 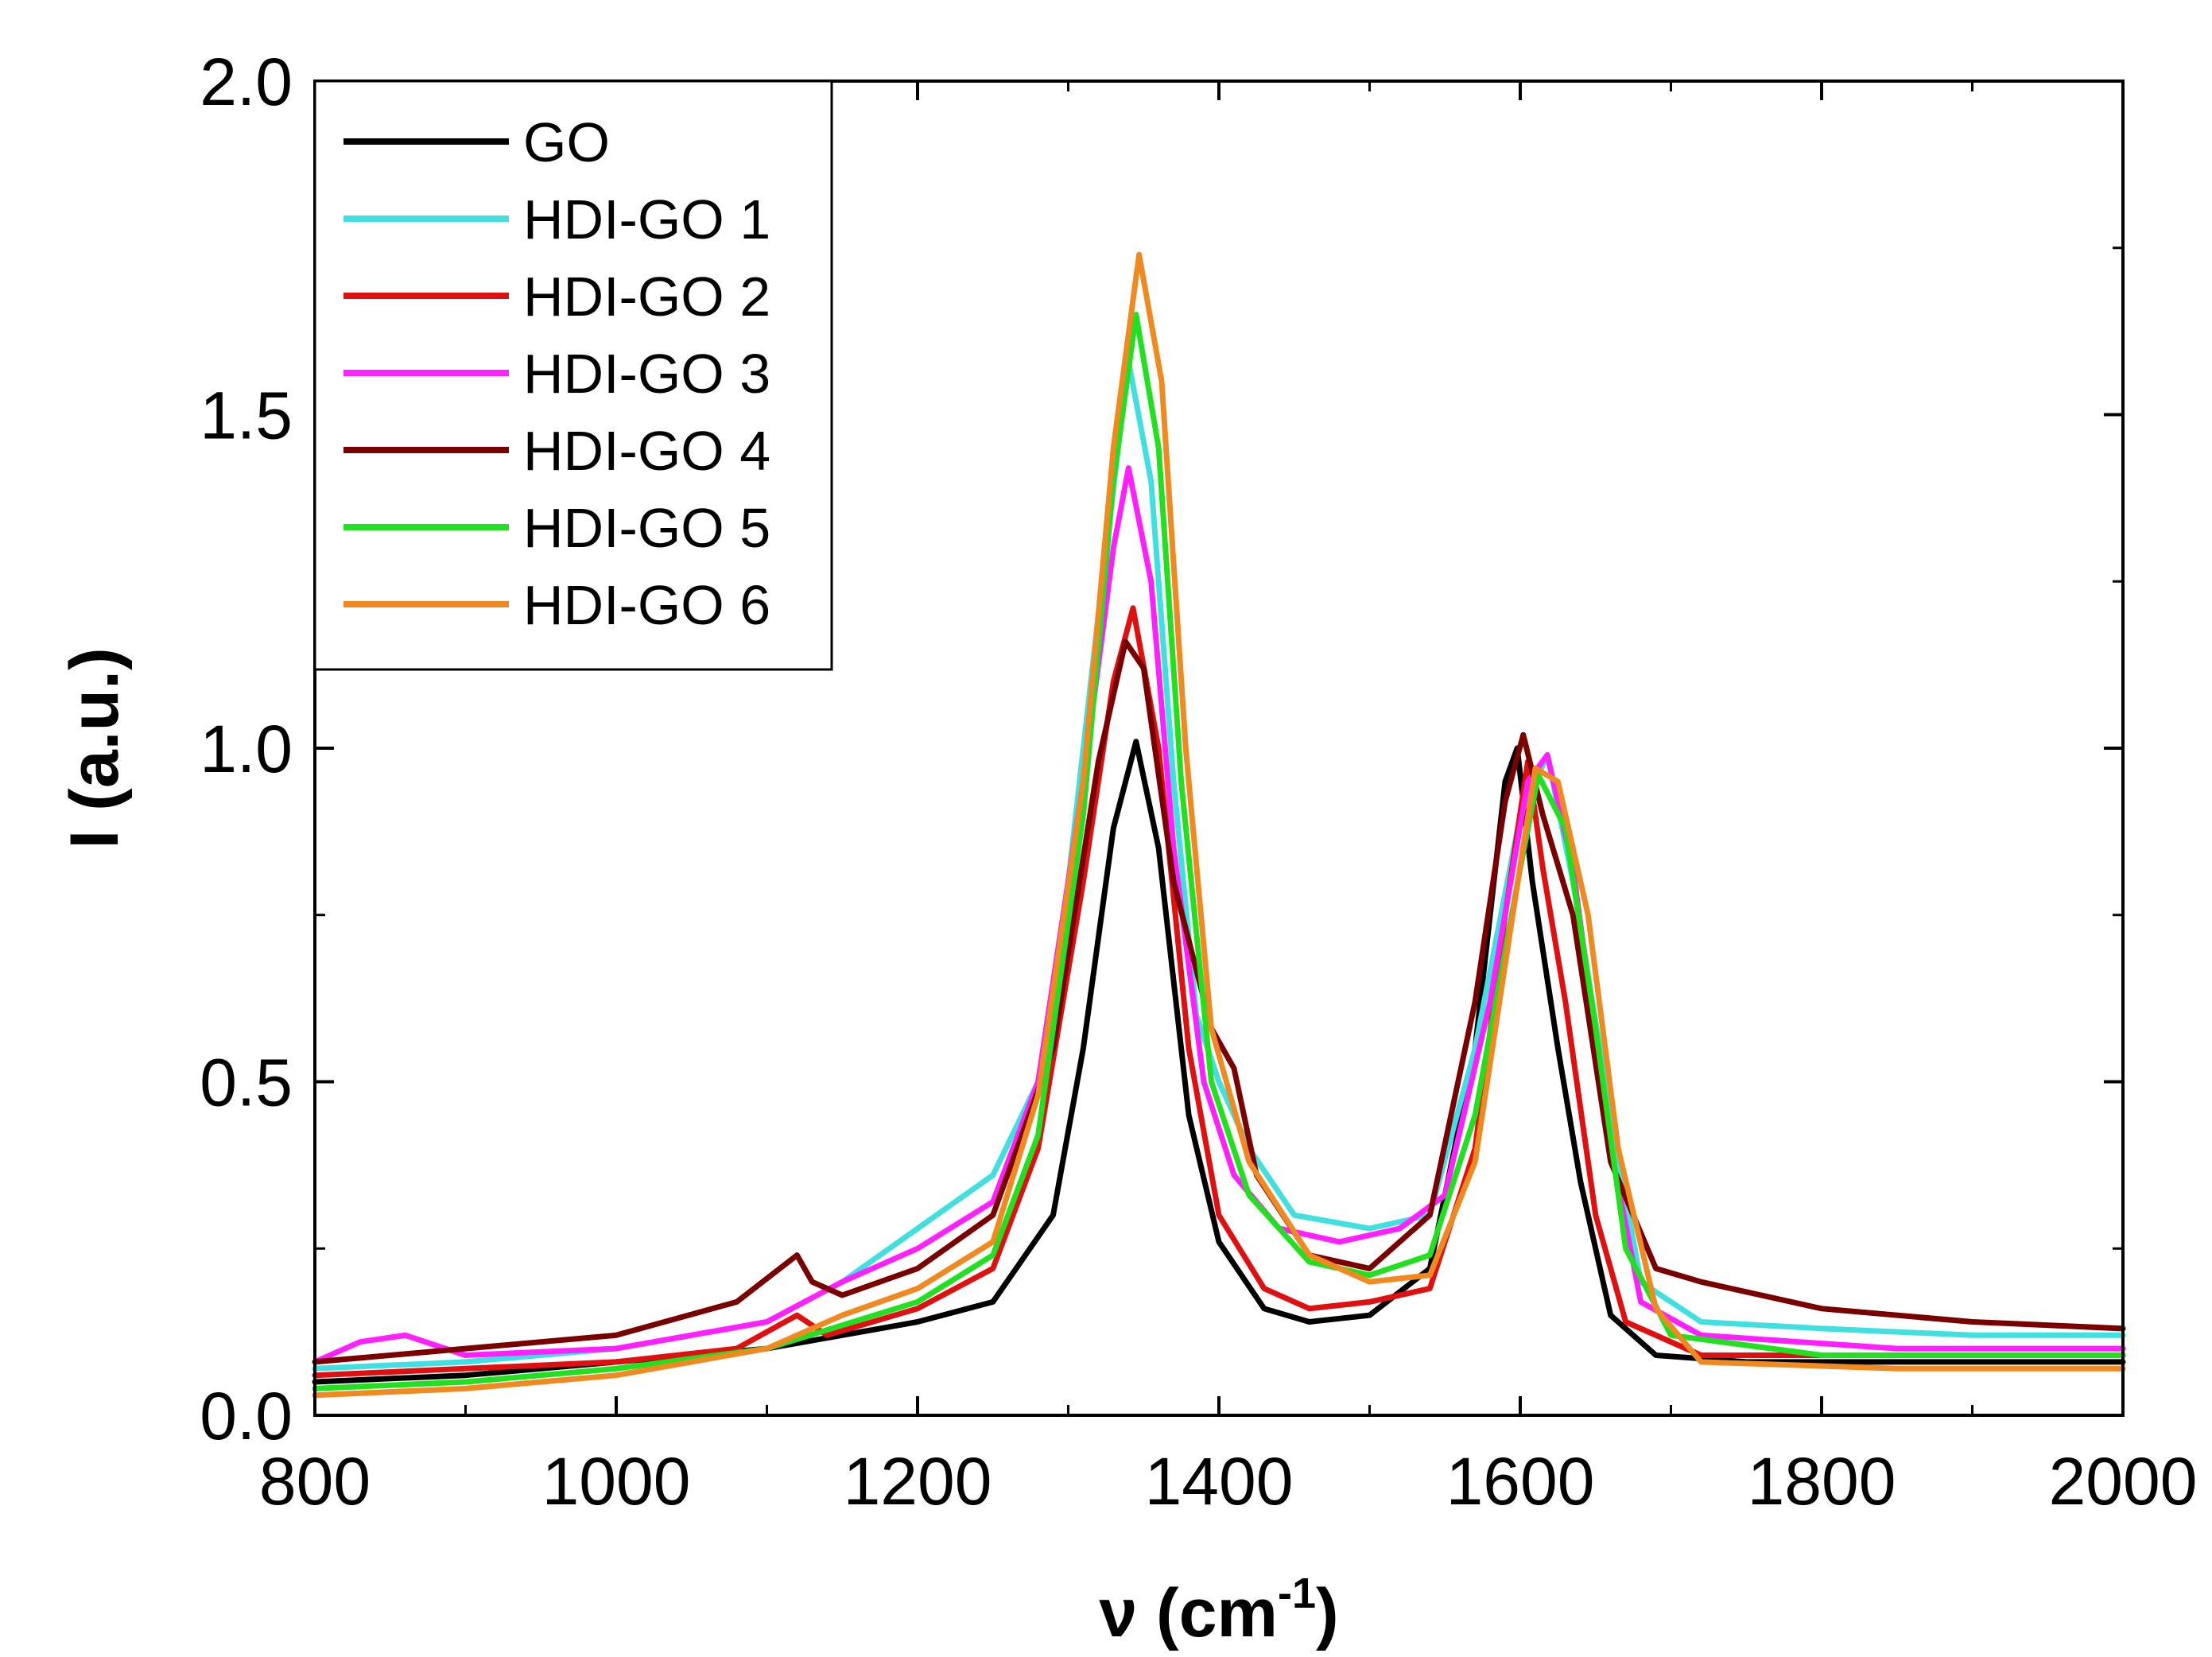 I want to click on y-tick-label: 0.0, so click(x=247, y=1416).